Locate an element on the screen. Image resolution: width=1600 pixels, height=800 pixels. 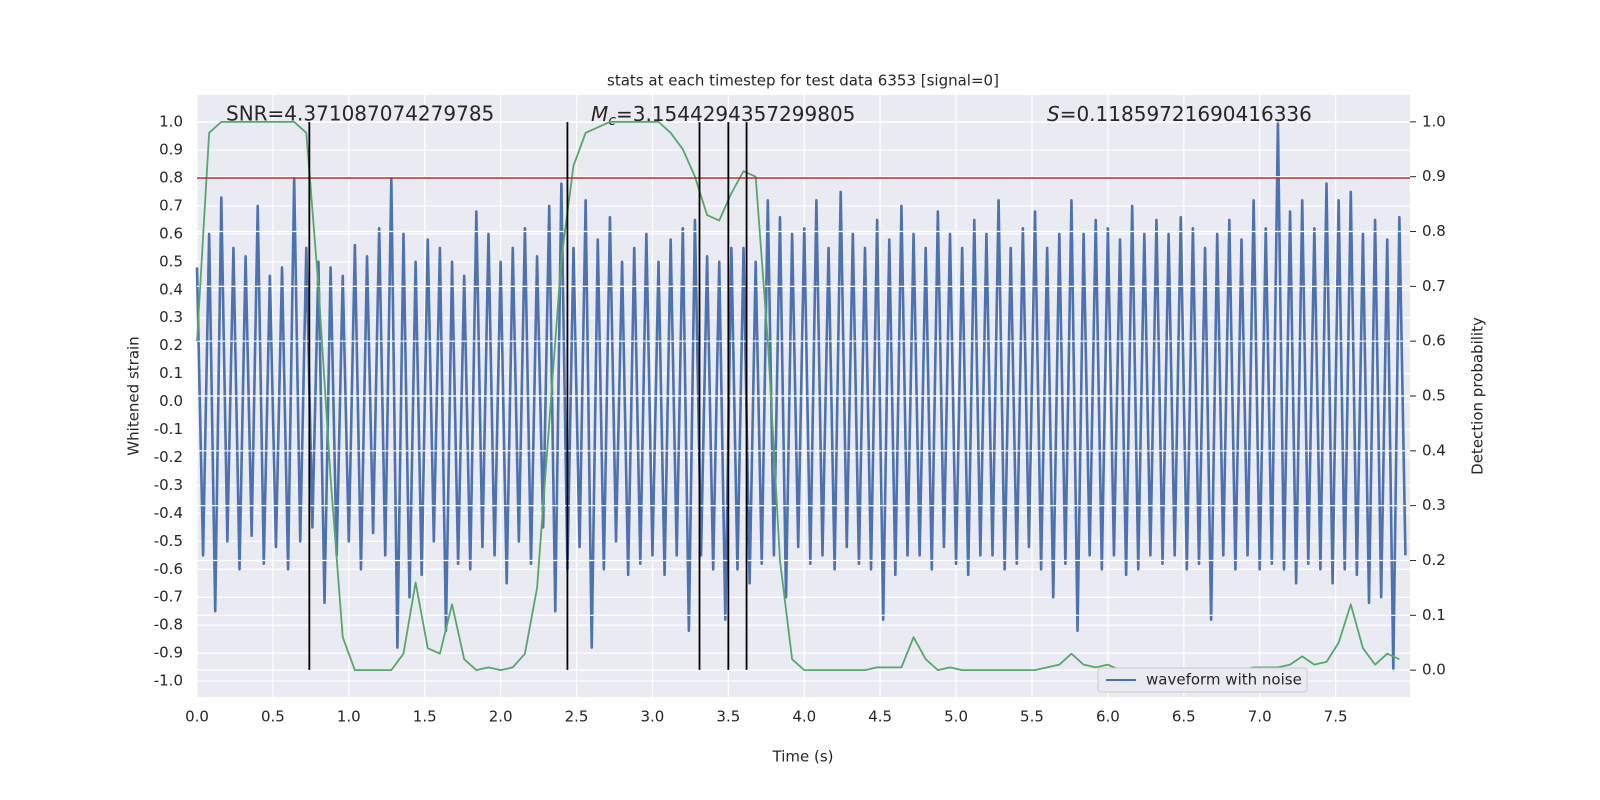
y-tick-label: -0.7 is located at coordinates (168, 597).